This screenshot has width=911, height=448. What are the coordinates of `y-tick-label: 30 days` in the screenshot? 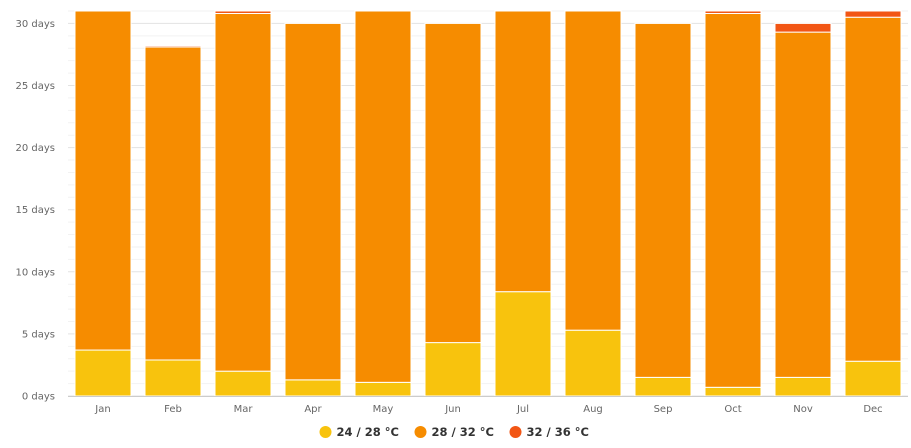 It's located at (35, 24).